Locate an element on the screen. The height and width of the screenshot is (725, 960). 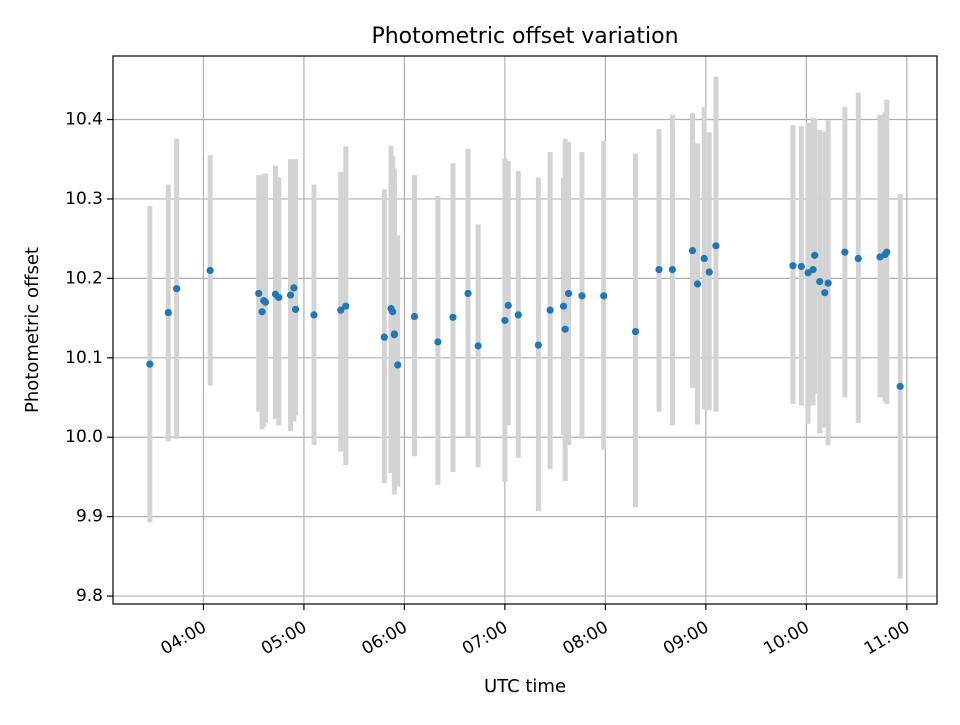
y-axis-ticks: 9.8 9.9 10.0 10.1 10.2 10.3 10.4 is located at coordinates (89, 358).